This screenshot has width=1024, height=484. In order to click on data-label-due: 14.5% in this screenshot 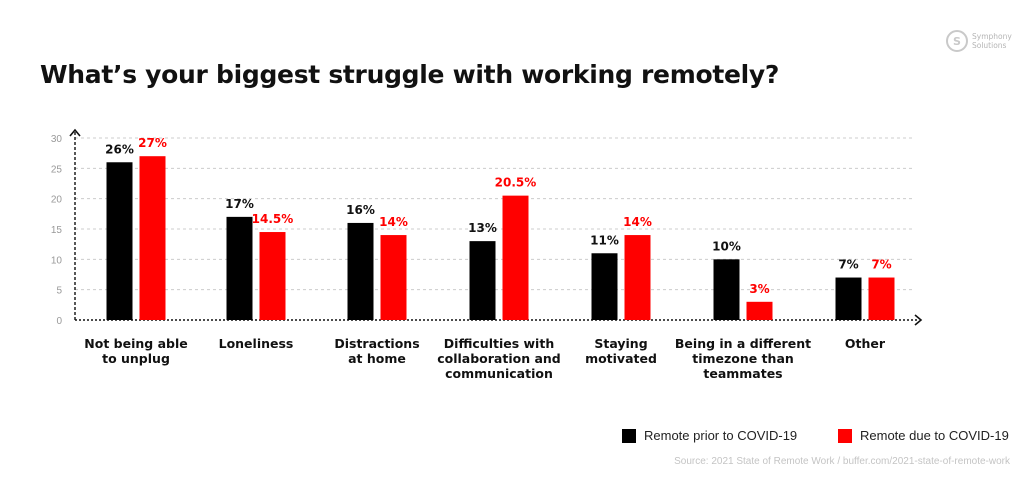, I will do `click(273, 219)`.